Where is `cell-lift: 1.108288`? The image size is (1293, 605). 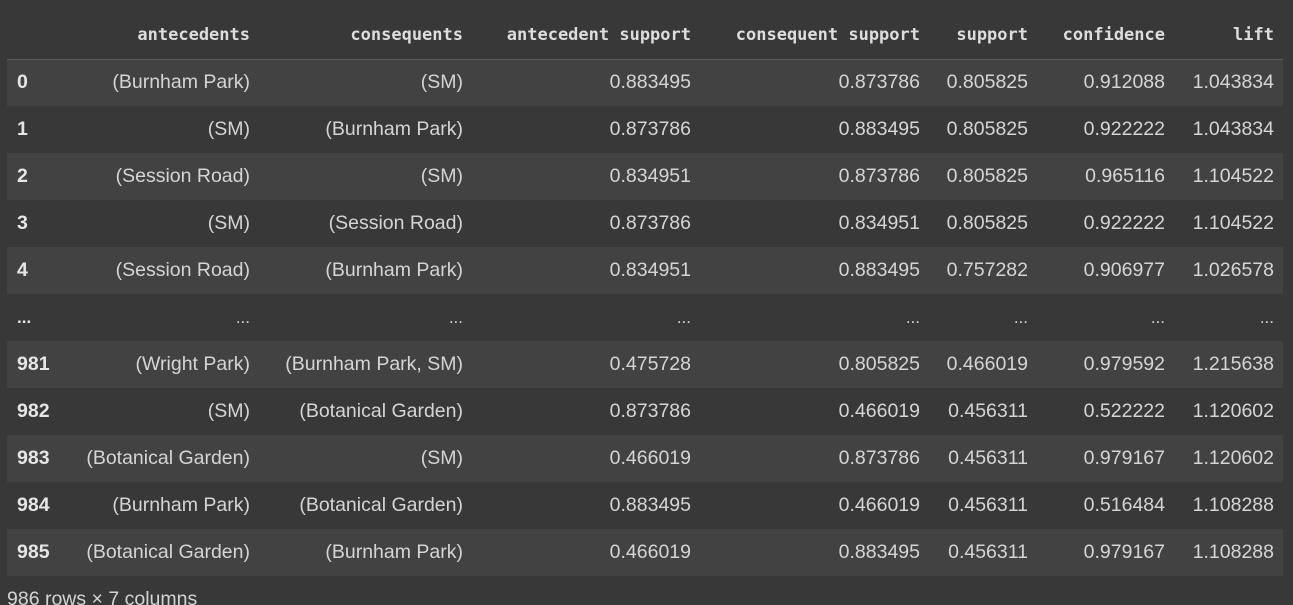 cell-lift: 1.108288 is located at coordinates (1233, 505).